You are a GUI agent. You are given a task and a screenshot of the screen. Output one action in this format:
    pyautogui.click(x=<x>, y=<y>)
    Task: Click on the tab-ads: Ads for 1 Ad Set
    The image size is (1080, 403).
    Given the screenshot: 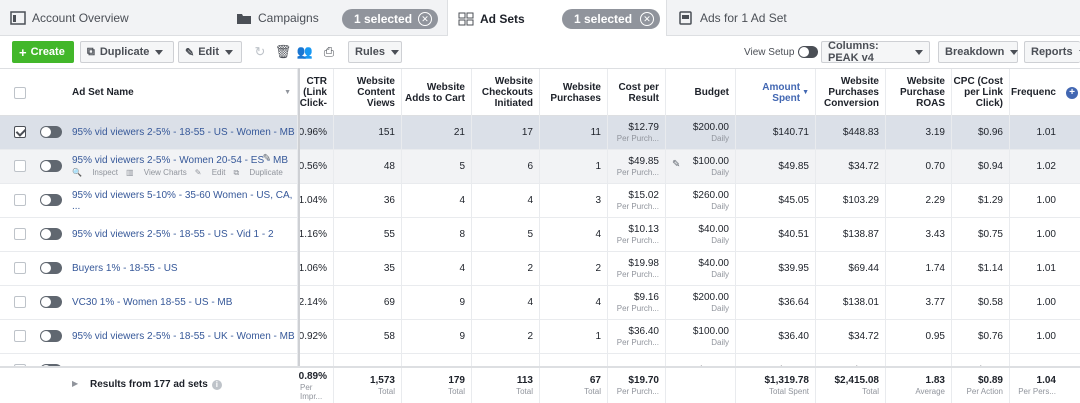 What is the action you would take?
    pyautogui.click(x=732, y=18)
    